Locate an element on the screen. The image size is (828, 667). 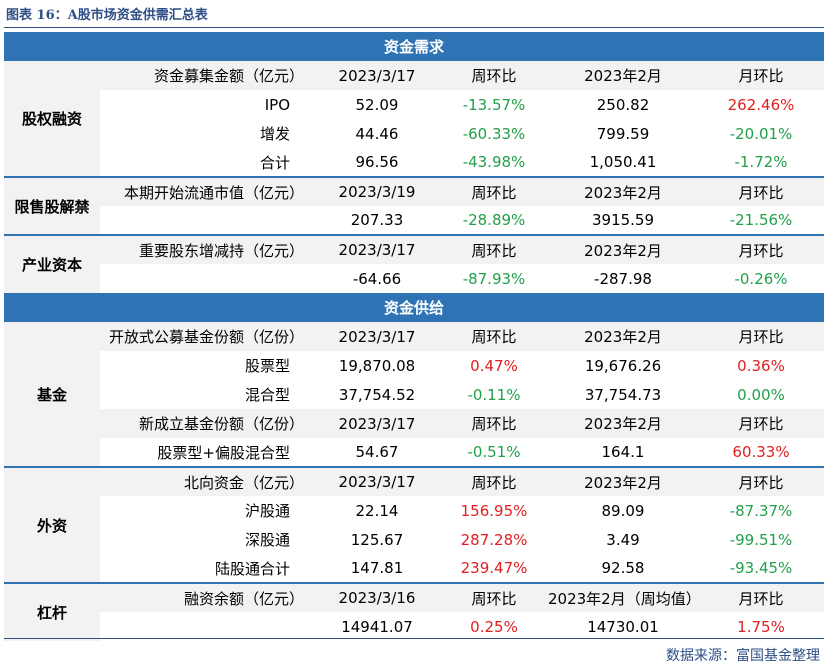
value-cell: 14730.01 is located at coordinates (623, 626).